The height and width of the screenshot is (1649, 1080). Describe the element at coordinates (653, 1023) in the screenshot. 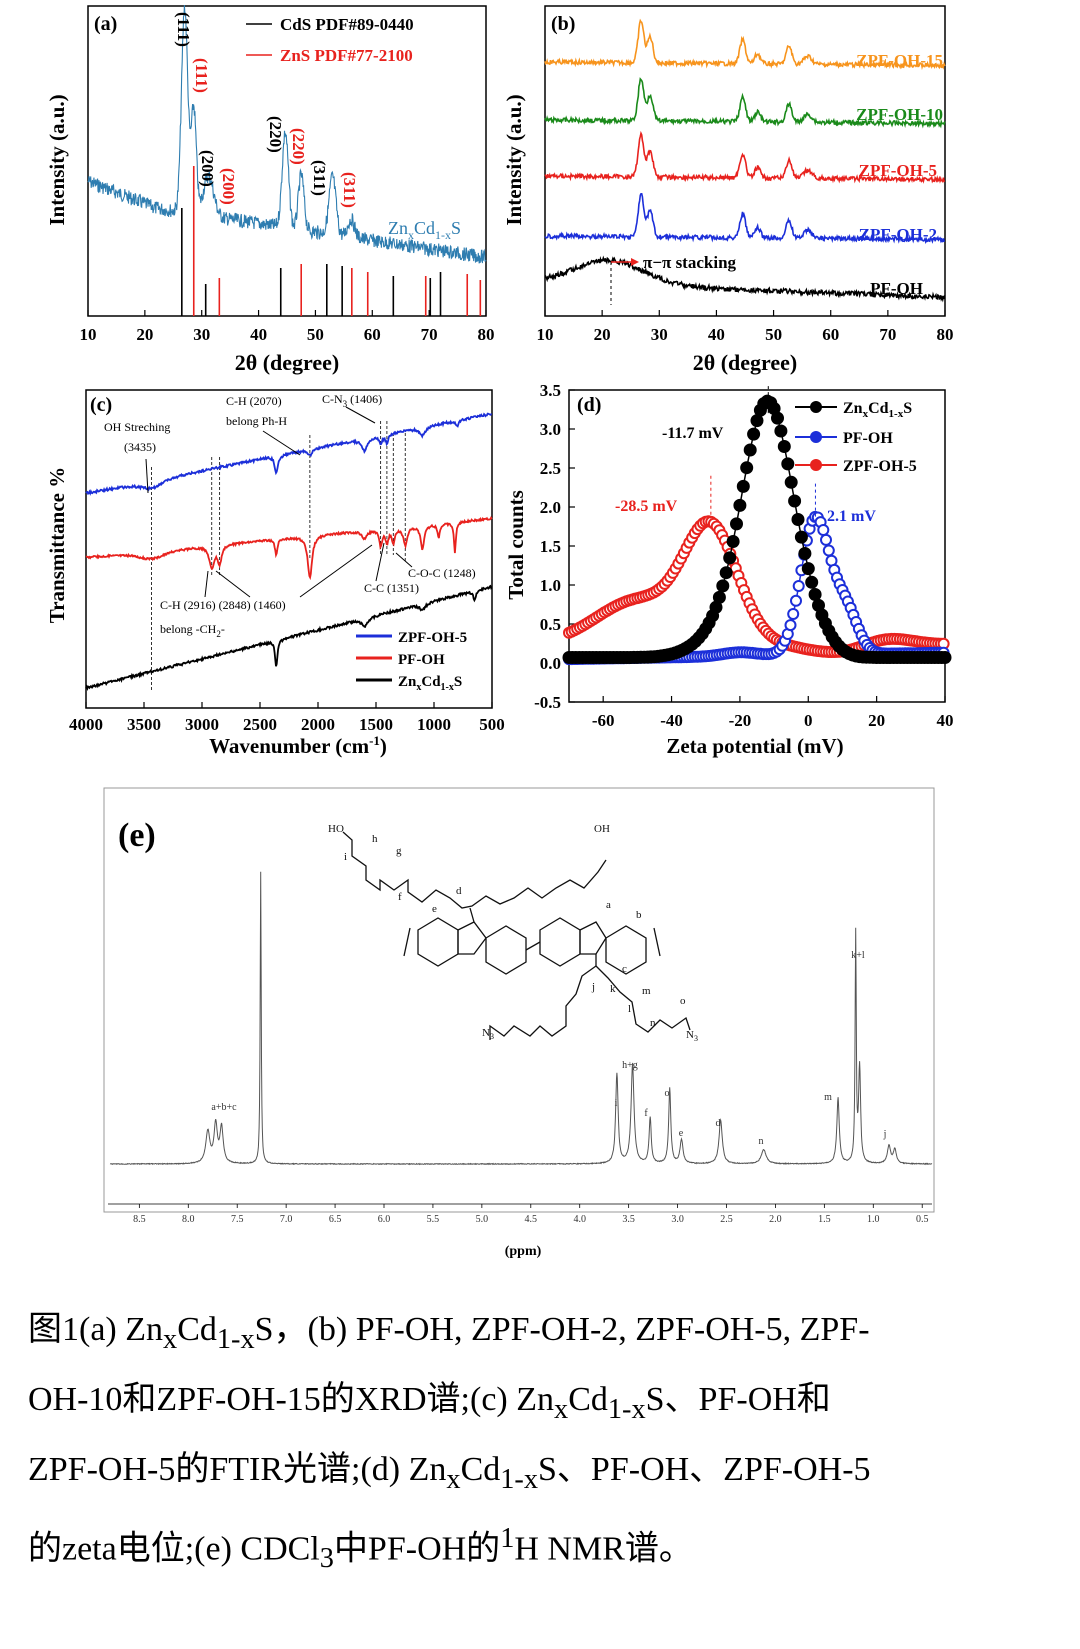

I see `svg-text: n` at that location.